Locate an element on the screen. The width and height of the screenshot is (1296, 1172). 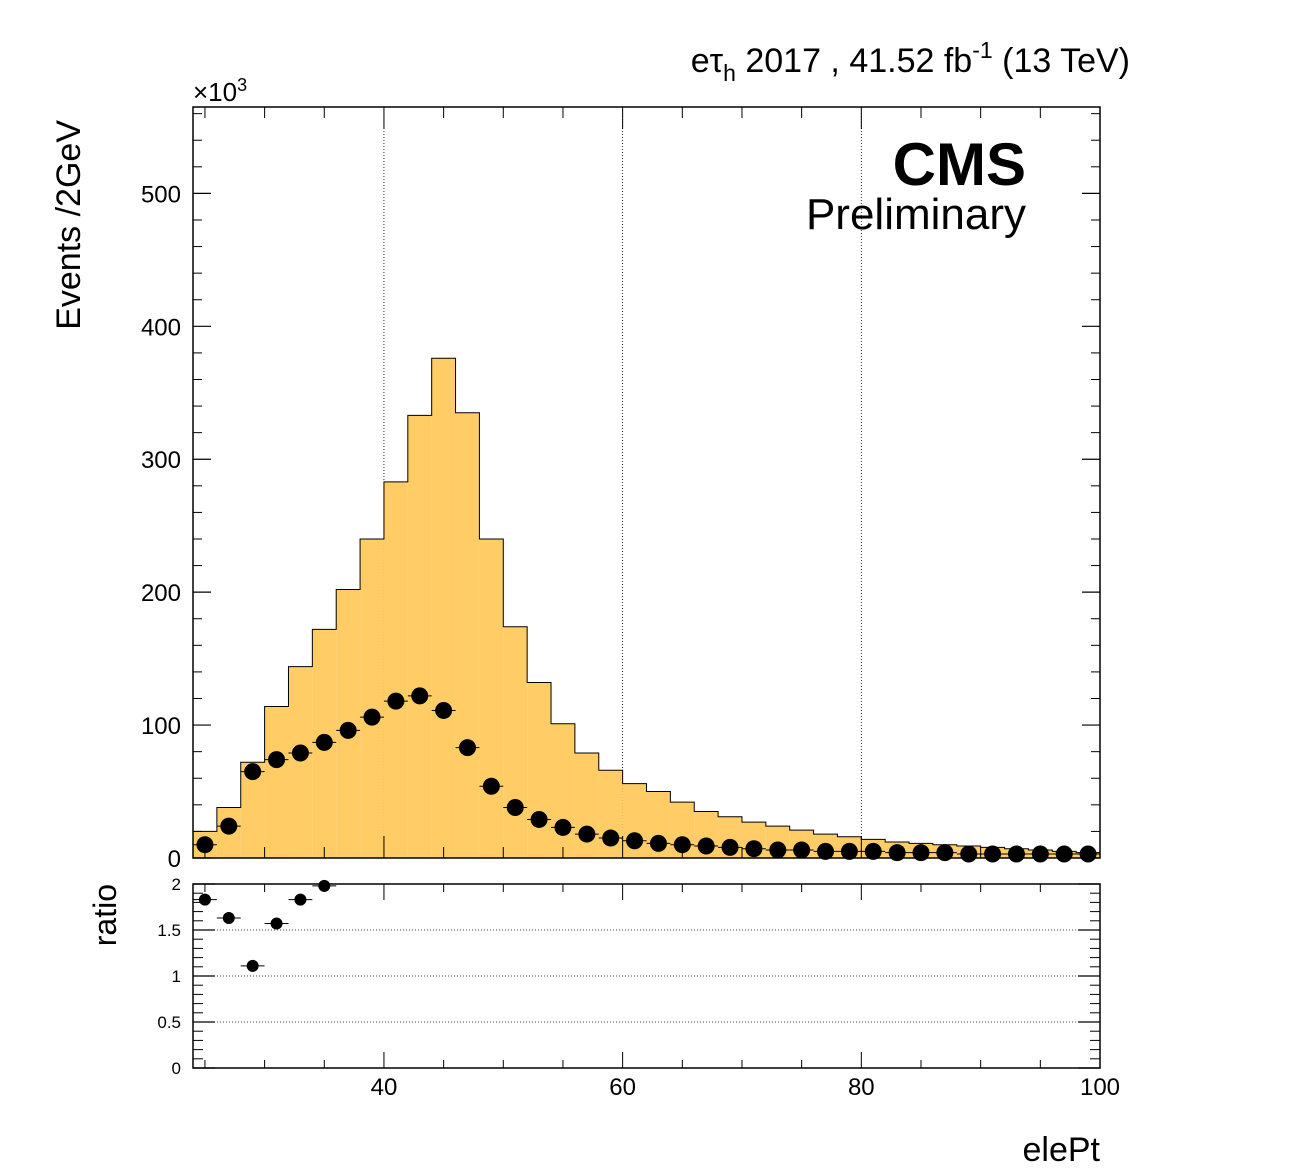
ratio-panel: 0 0.5 1 1.5 2 40 60 80 100 is located at coordinates (638, 988).